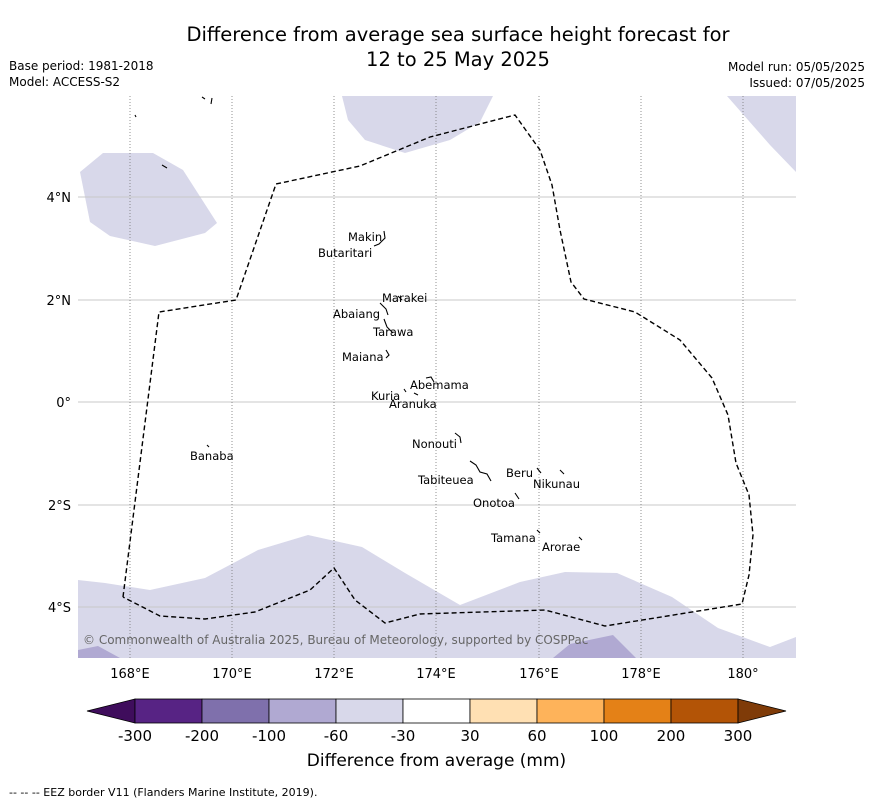  I want to click on island-tamana, so click(538, 531).